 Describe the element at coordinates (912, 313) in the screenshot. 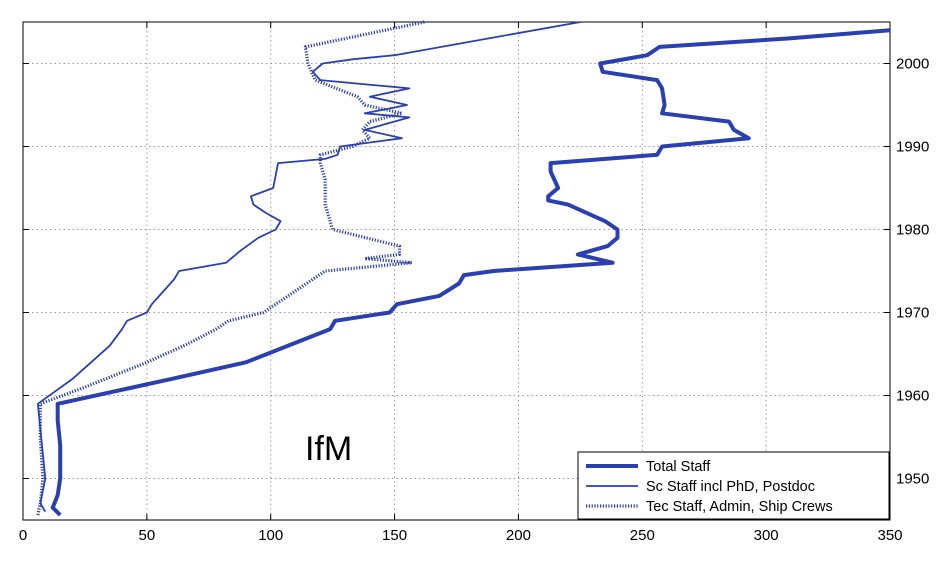

I see `y-tick-label: 1970` at that location.